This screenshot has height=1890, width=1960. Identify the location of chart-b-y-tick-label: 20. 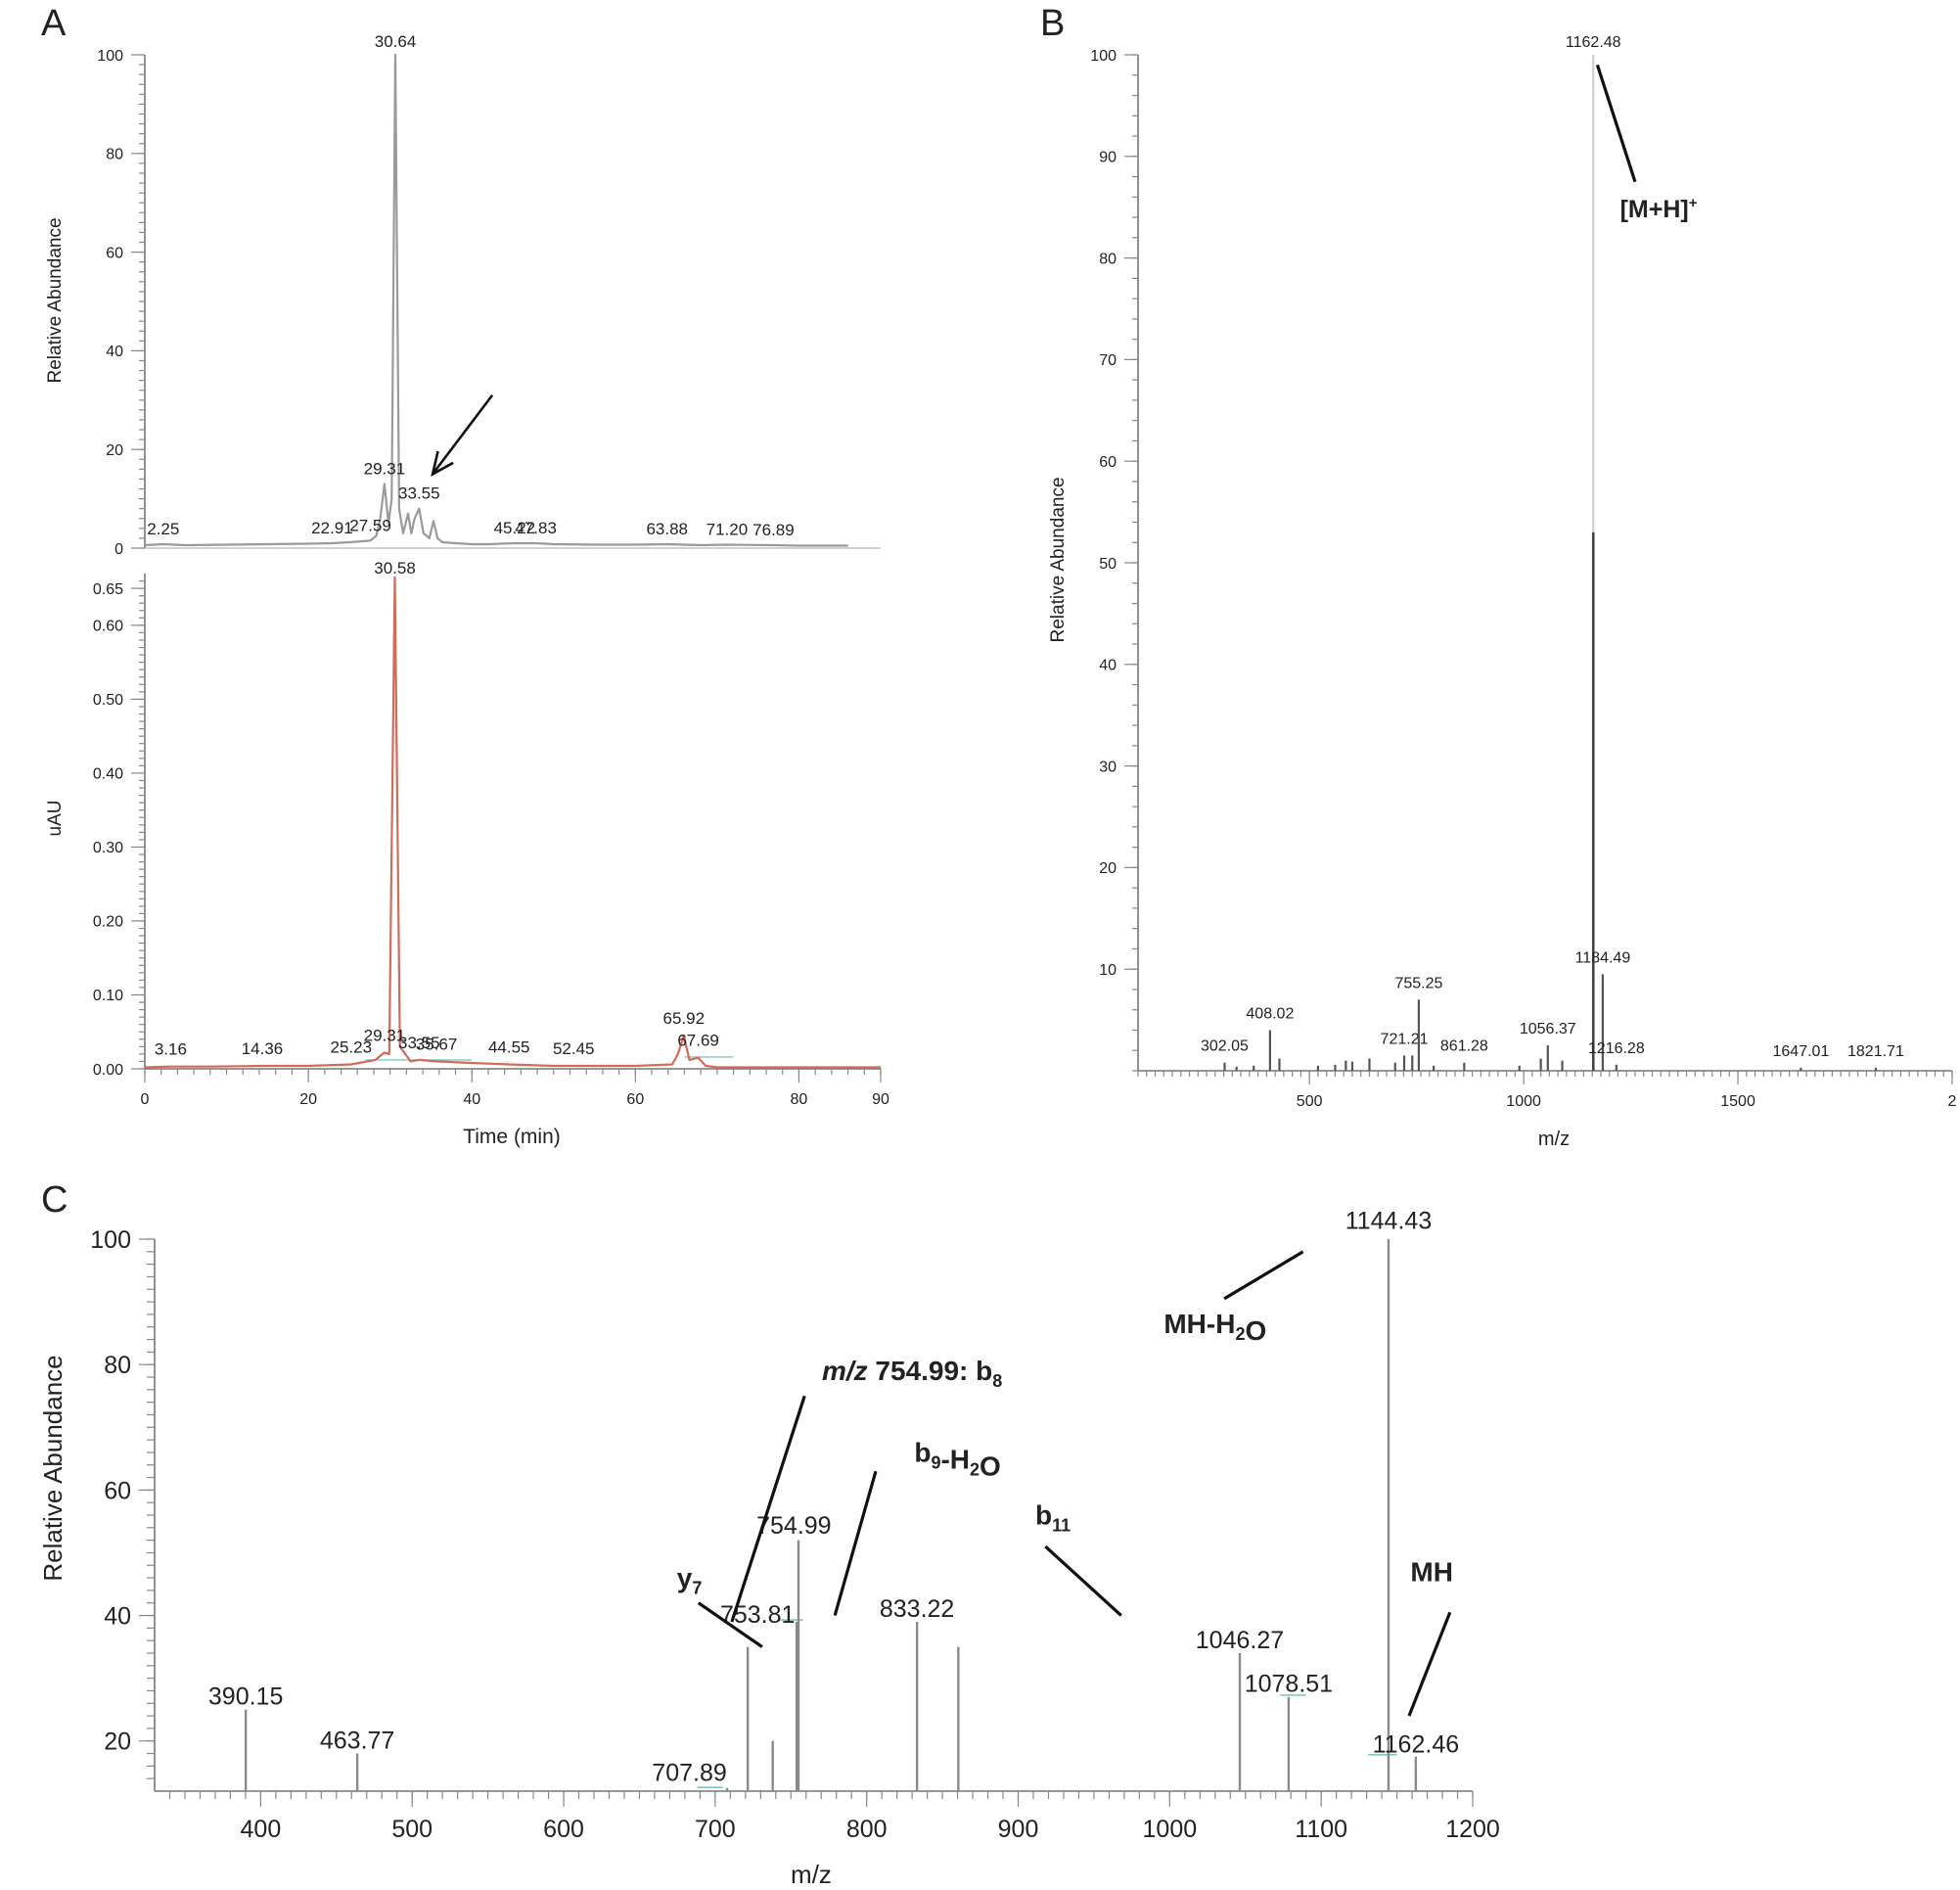
(1108, 869).